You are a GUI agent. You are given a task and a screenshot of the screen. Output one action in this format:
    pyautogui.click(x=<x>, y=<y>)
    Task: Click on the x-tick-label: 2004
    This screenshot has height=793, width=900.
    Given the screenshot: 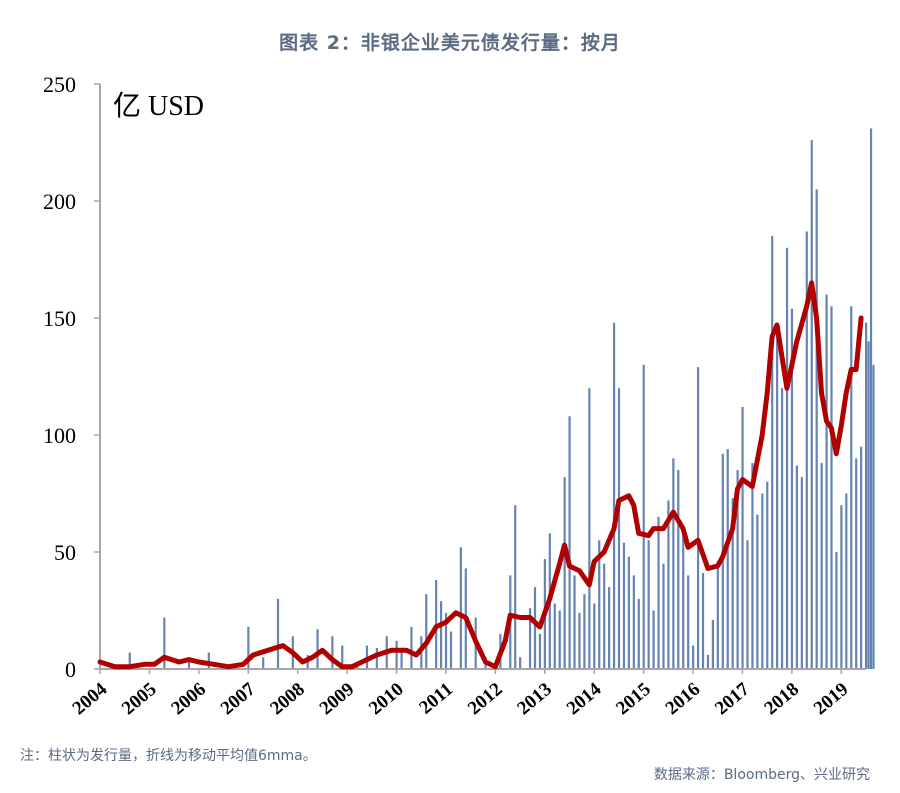 What is the action you would take?
    pyautogui.click(x=90, y=698)
    